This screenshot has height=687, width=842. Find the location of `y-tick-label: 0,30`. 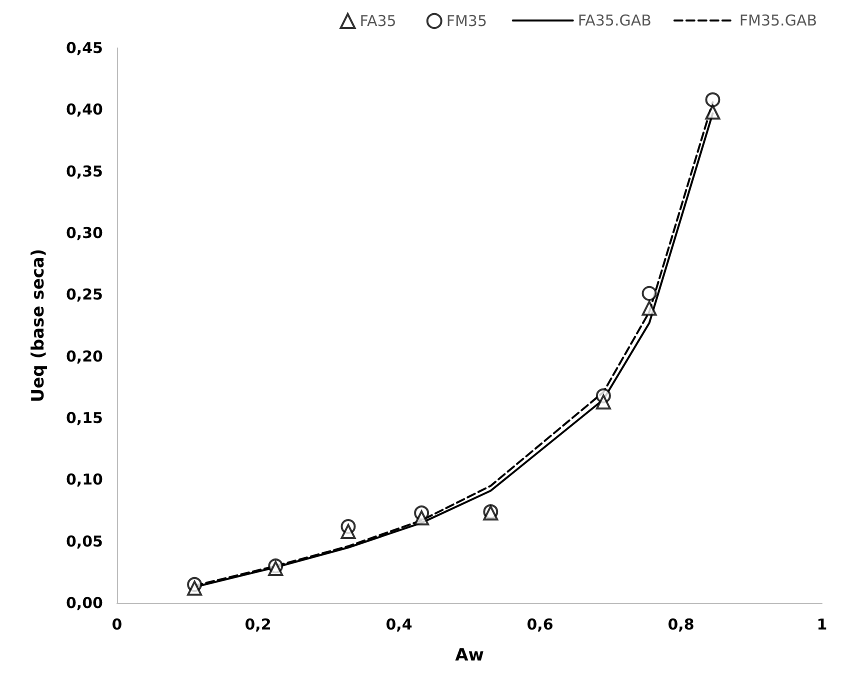

y-tick-label: 0,30 is located at coordinates (84, 233).